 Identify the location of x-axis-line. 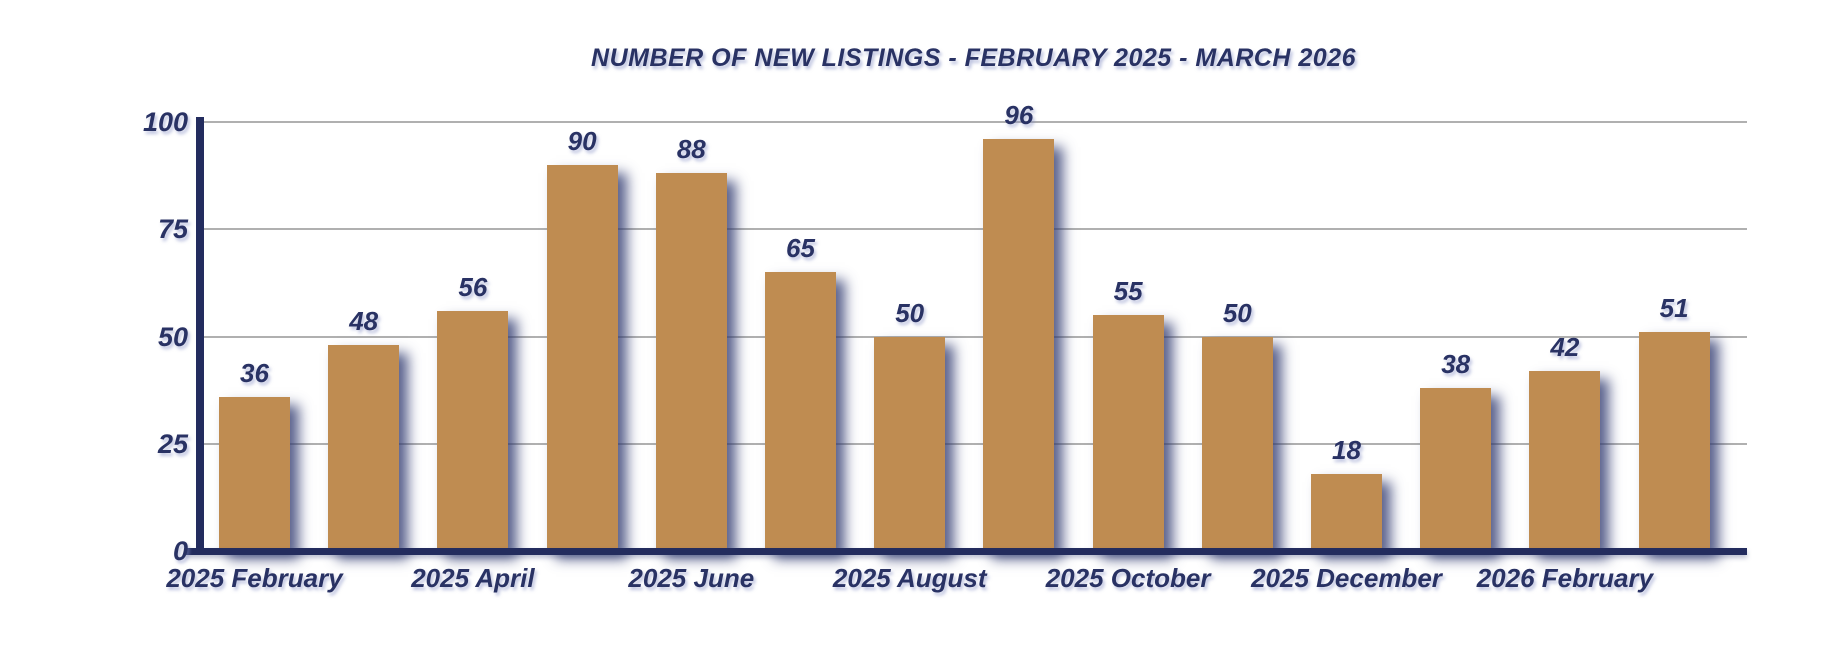
(966, 551).